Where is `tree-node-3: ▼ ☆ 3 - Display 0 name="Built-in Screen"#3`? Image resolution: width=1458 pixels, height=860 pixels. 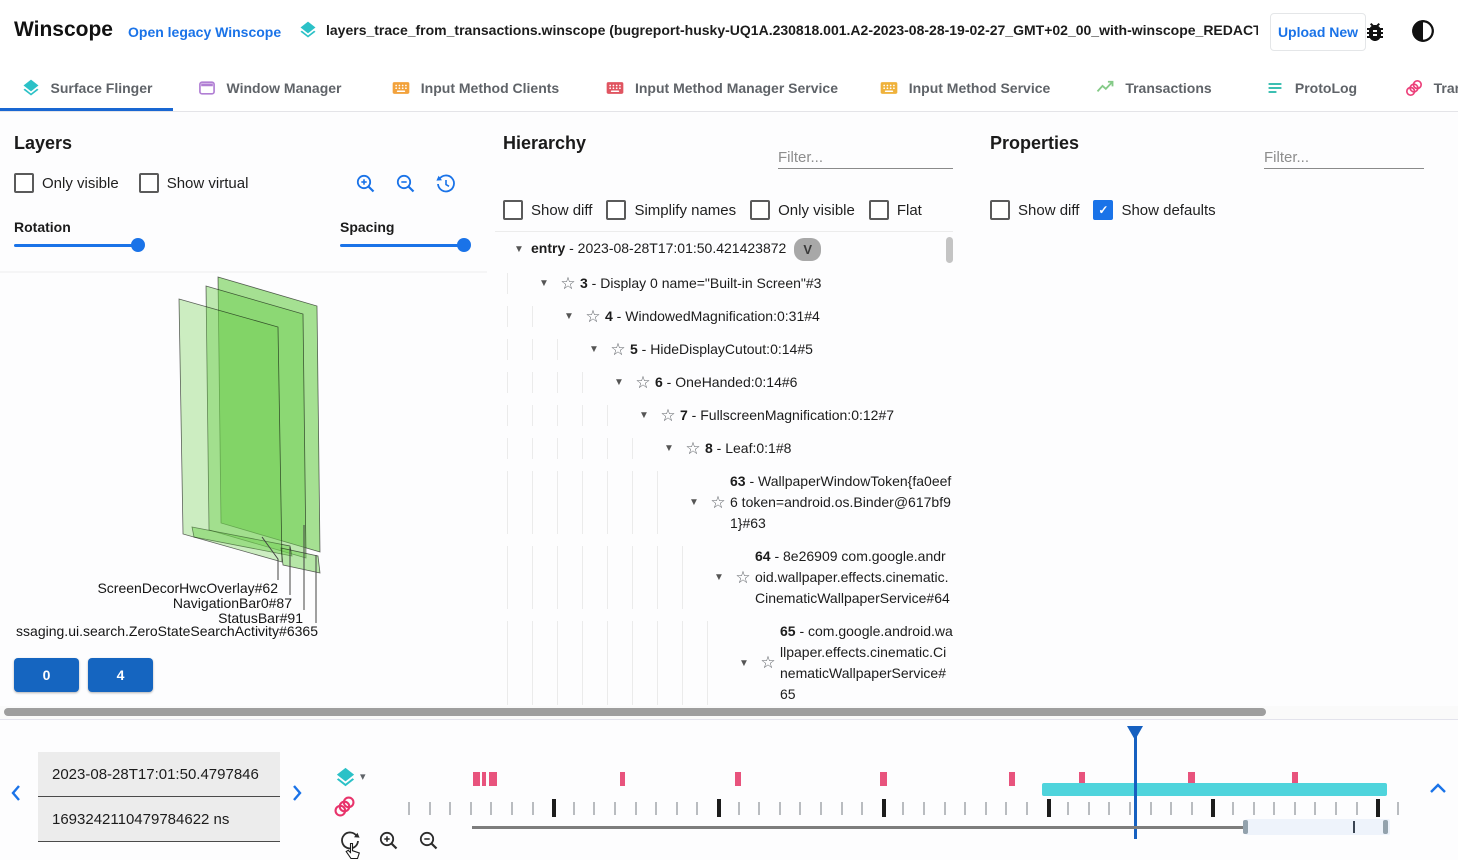 tree-node-3: ▼ ☆ 3 - Display 0 name="Built-in Screen"#3 is located at coordinates (730, 283).